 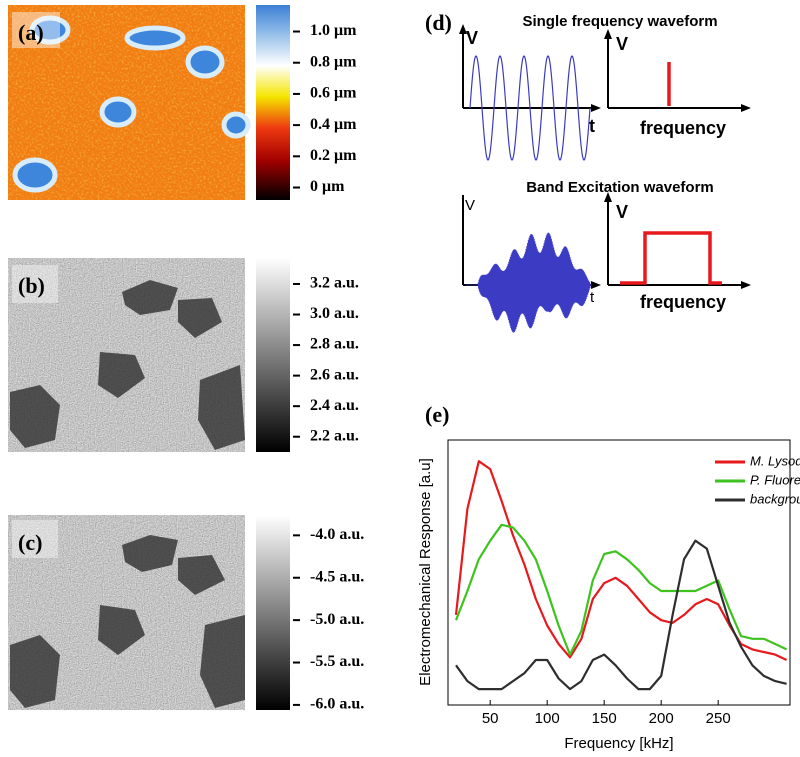 What do you see at coordinates (337, 704) in the screenshot?
I see `colorbar-tick-label: -6.0 a.u.` at bounding box center [337, 704].